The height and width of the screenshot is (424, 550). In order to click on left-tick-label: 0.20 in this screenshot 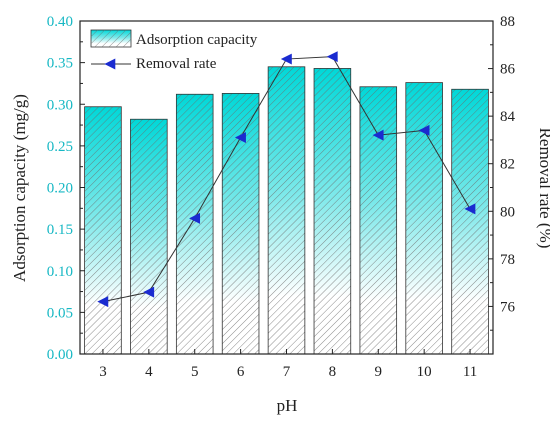, I will do `click(60, 189)`.